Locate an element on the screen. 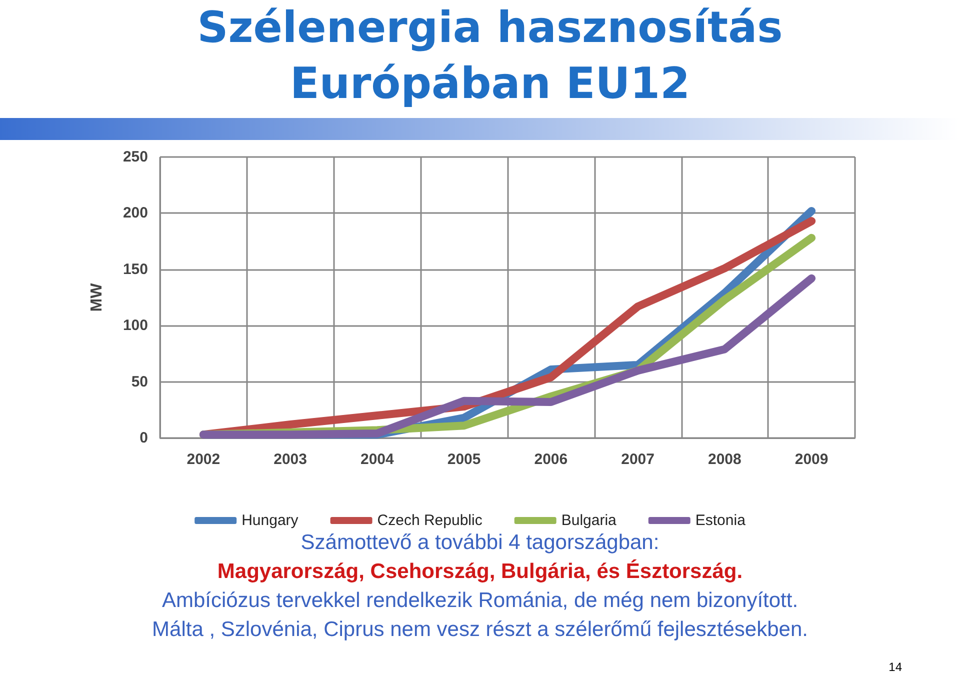 The image size is (960, 687). x-tick-label: 2007 is located at coordinates (637, 459).